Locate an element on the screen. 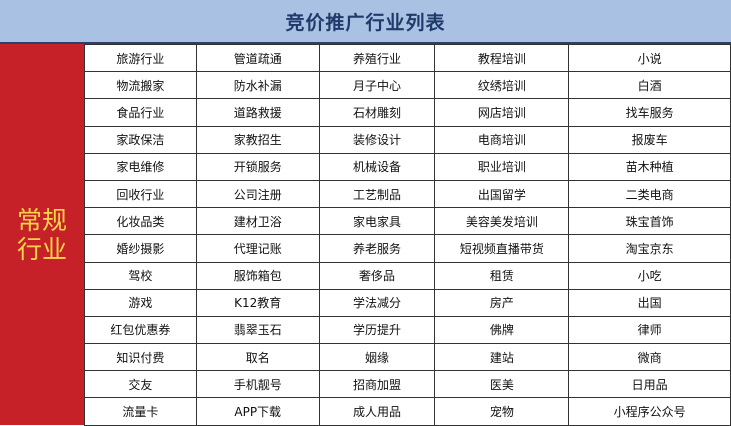 The height and width of the screenshot is (426, 731). industry-cell: 养殖行业 is located at coordinates (377, 58).